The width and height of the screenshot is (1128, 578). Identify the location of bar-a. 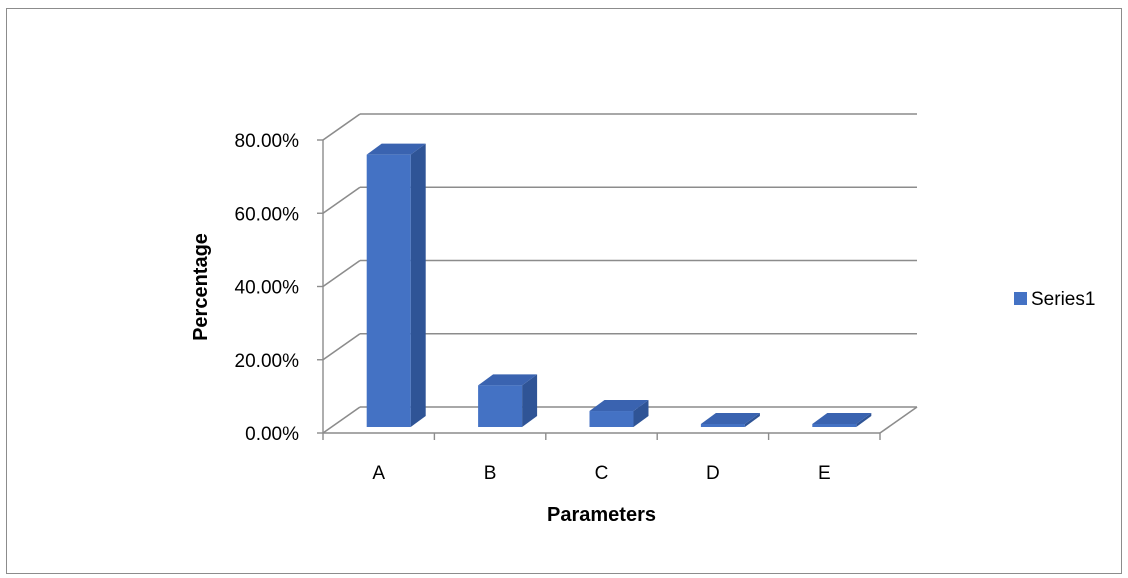
(396, 285).